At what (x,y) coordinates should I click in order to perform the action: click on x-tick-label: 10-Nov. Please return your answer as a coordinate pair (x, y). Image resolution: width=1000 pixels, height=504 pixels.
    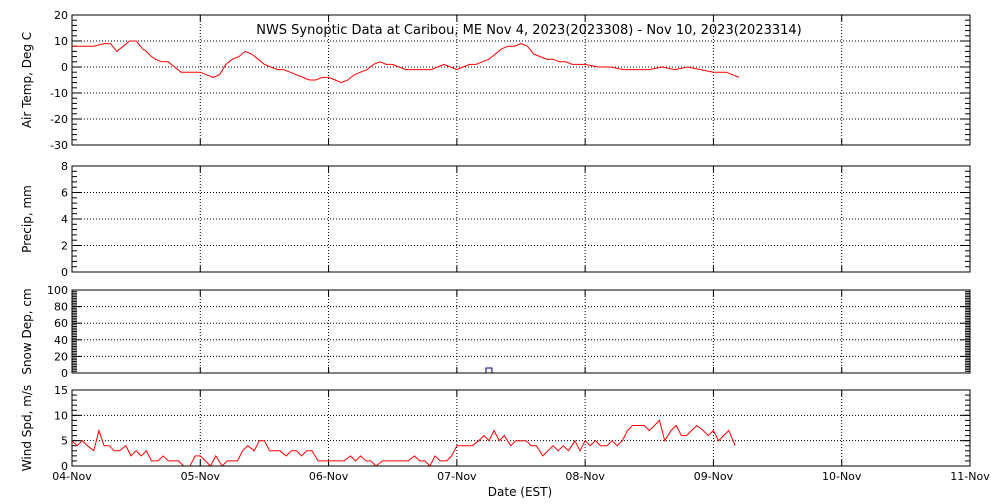
    Looking at the image, I should click on (842, 476).